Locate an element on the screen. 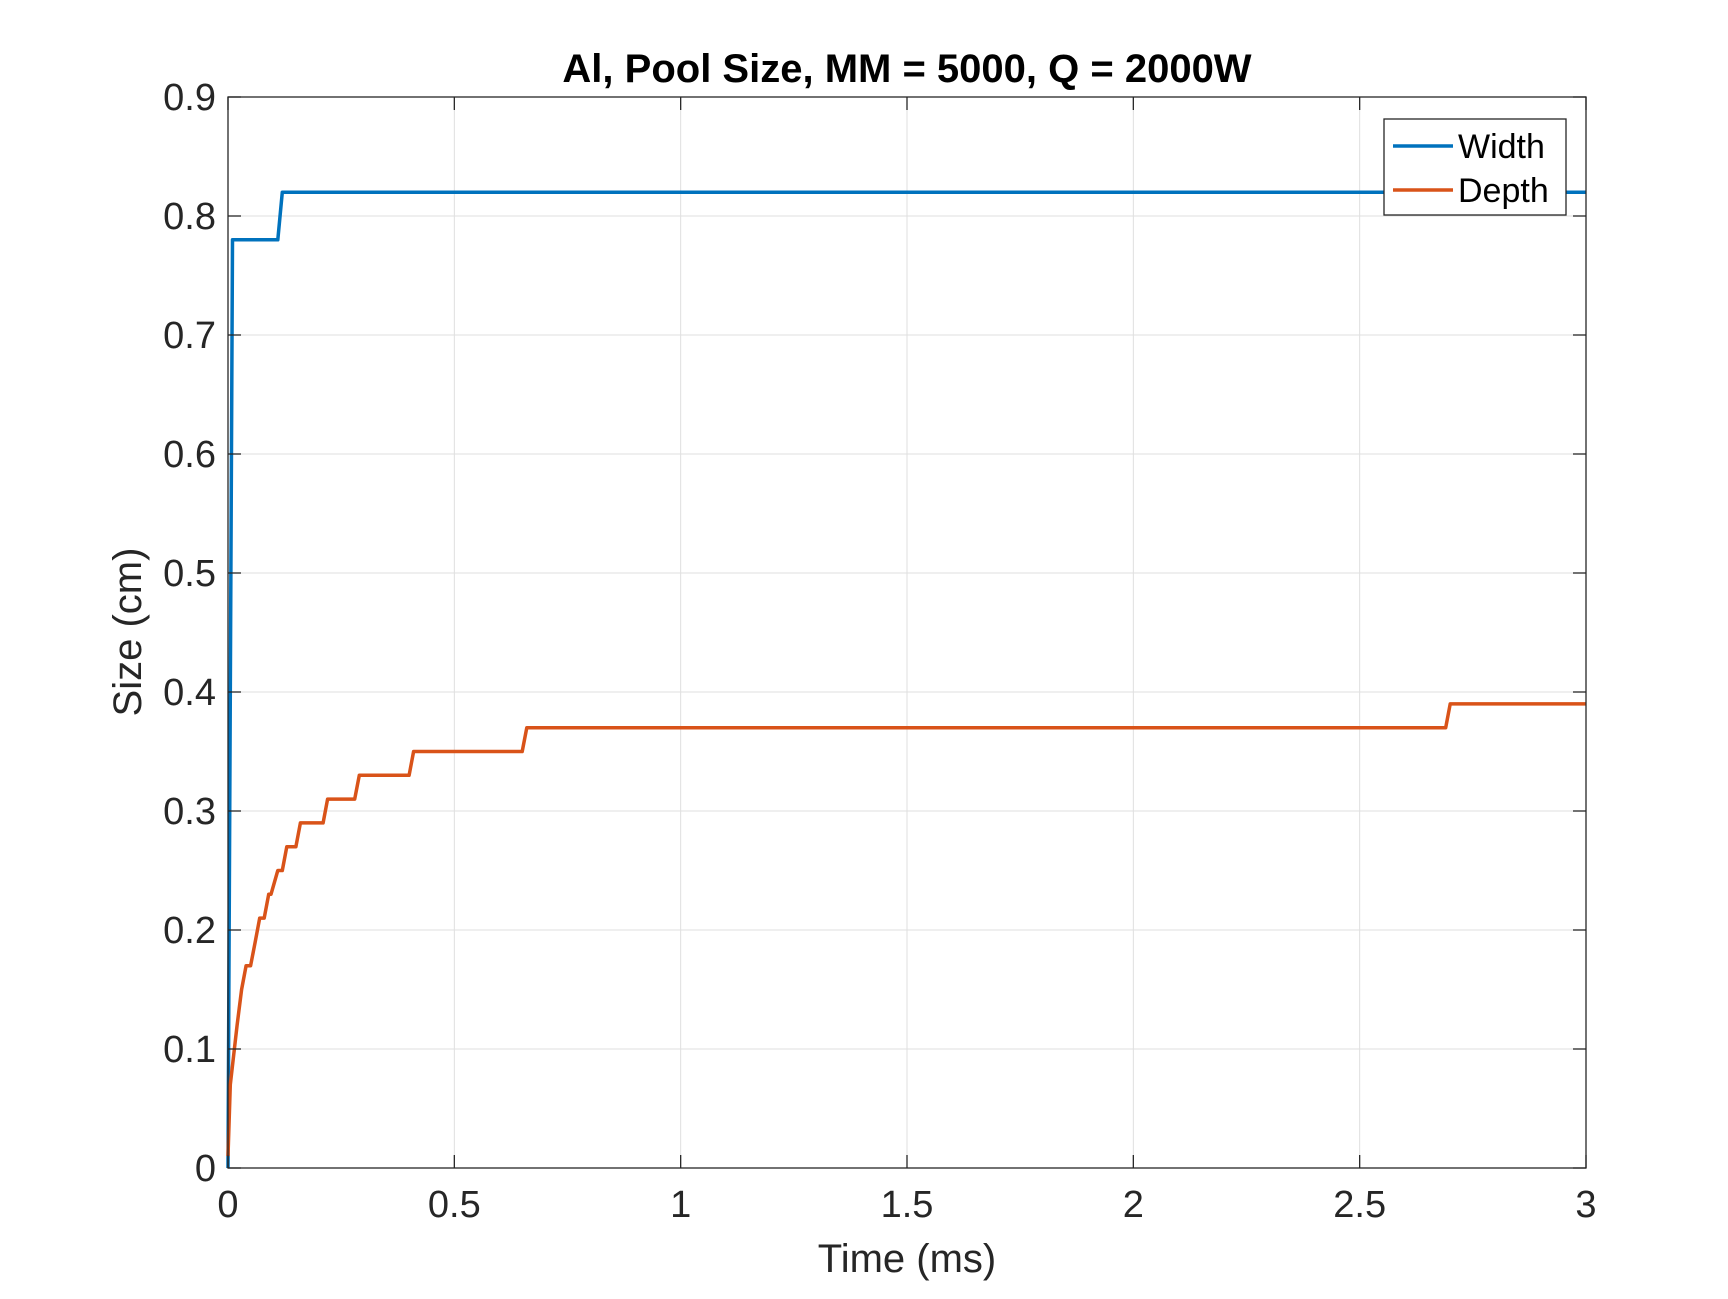 This screenshot has height=1299, width=1728. y-tick-label: 0.1 is located at coordinates (189, 1050).